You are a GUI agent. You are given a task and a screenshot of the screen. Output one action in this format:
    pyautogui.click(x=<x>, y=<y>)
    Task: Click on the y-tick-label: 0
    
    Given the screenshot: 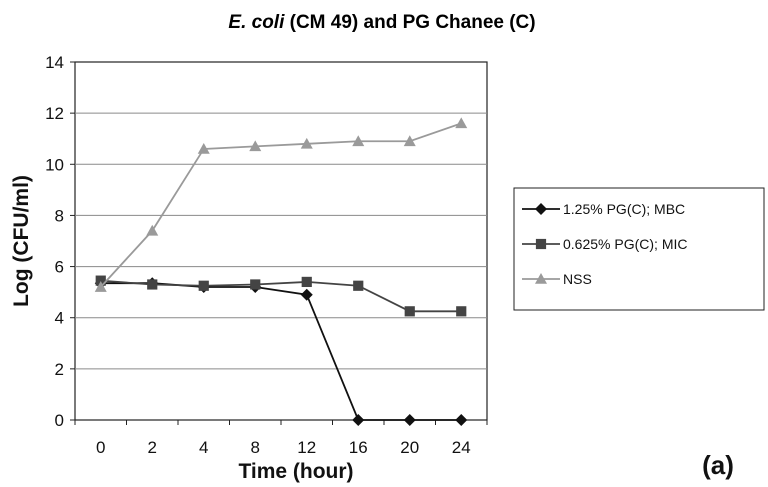 What is the action you would take?
    pyautogui.click(x=59, y=420)
    